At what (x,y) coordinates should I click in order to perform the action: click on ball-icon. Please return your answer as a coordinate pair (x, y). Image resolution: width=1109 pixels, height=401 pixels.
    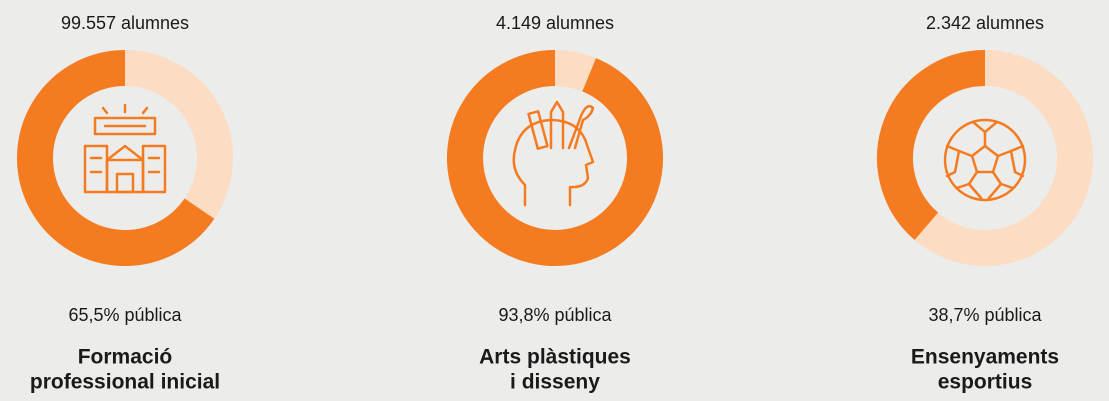
    Looking at the image, I should click on (985, 160).